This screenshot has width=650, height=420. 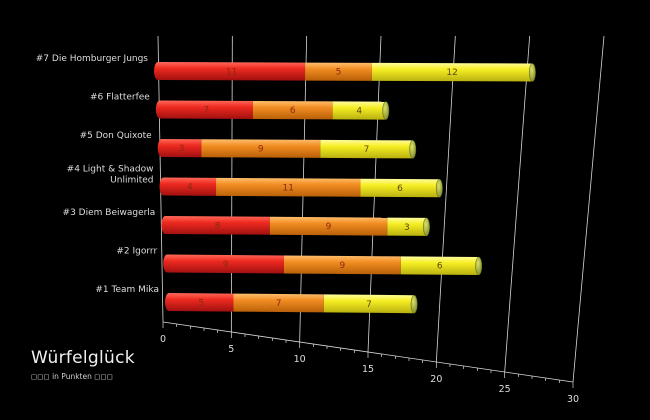 What do you see at coordinates (505, 389) in the screenshot?
I see `x-tick-label: 25` at bounding box center [505, 389].